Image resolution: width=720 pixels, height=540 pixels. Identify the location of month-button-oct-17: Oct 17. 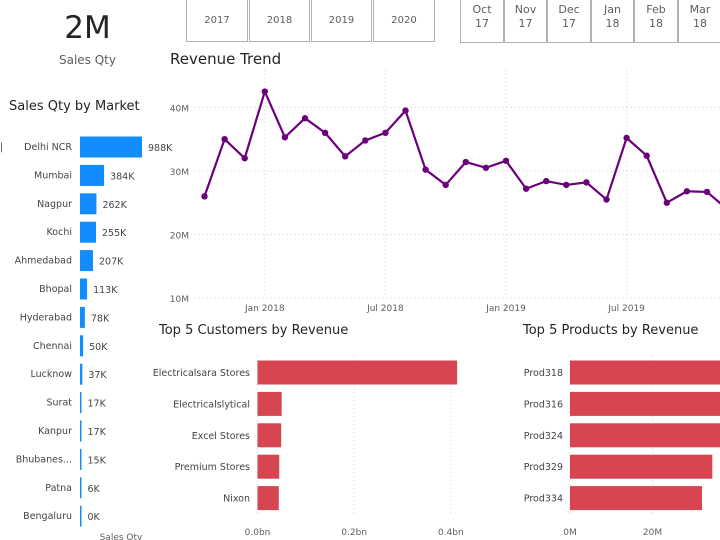
(482, 21).